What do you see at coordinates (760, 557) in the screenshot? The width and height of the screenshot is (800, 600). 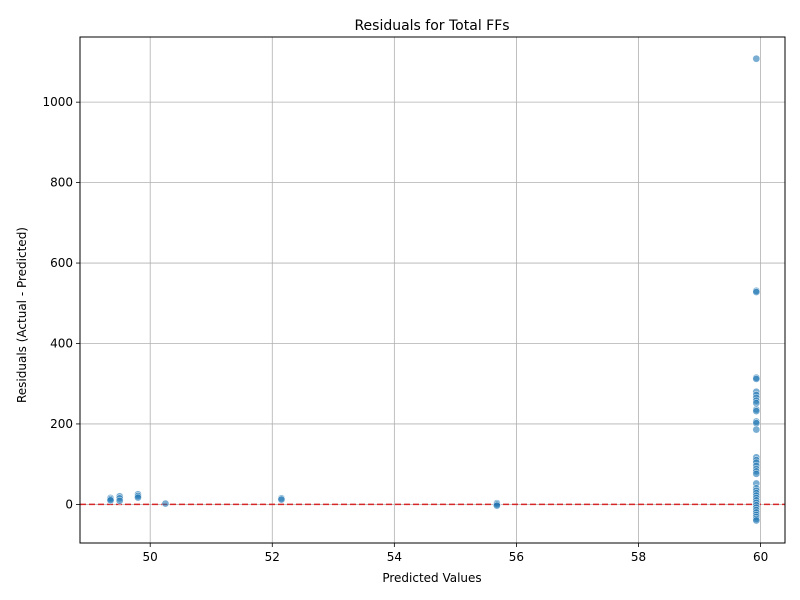 I see `x-tick-label: 60` at bounding box center [760, 557].